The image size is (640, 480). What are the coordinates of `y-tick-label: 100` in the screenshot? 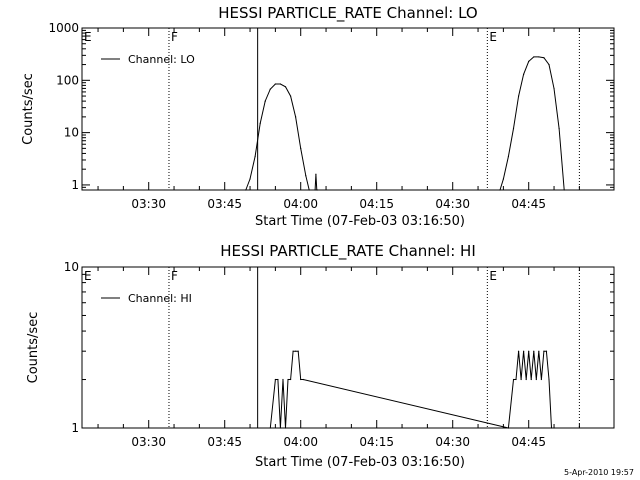 It's located at (67, 80).